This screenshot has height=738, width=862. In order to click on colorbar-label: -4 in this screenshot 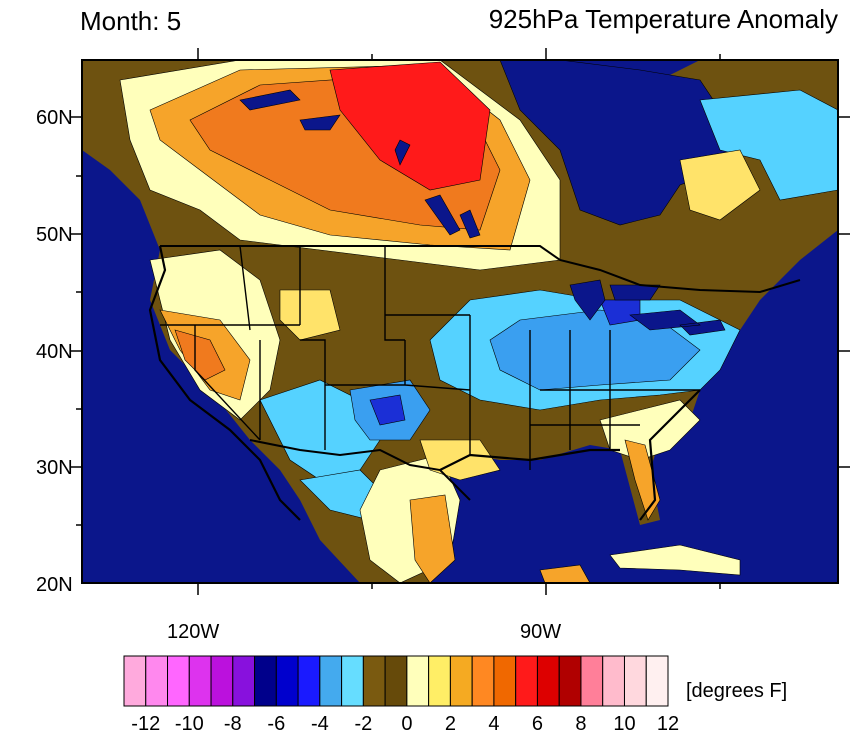, I will do `click(320, 724)`.